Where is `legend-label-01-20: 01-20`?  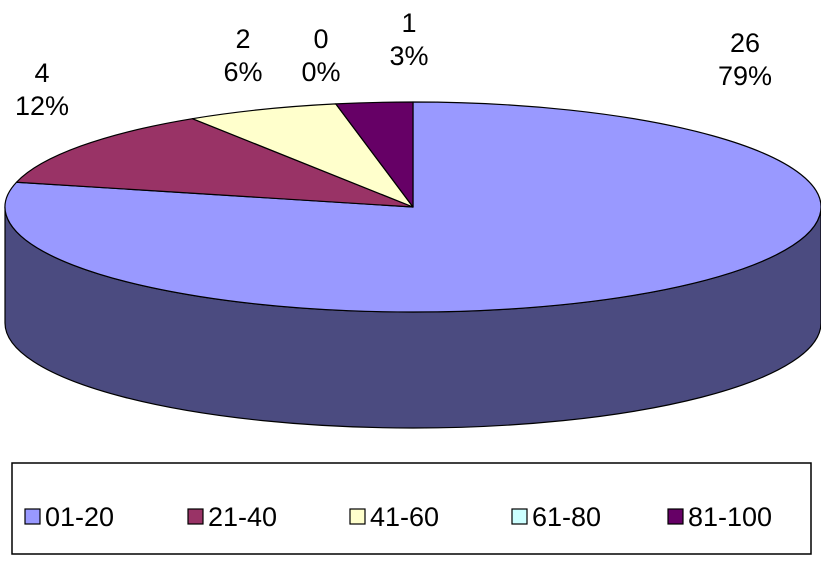
legend-label-01-20: 01-20 is located at coordinates (79, 517).